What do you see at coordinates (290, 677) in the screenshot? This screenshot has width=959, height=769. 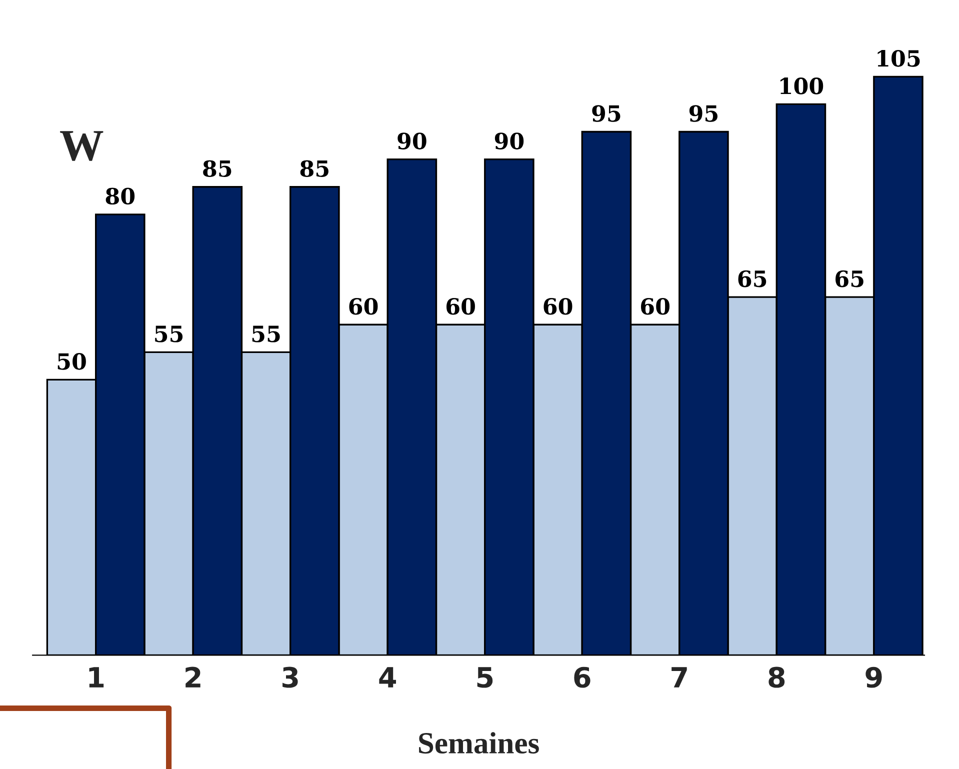 I see `x-tick-label: 3` at bounding box center [290, 677].